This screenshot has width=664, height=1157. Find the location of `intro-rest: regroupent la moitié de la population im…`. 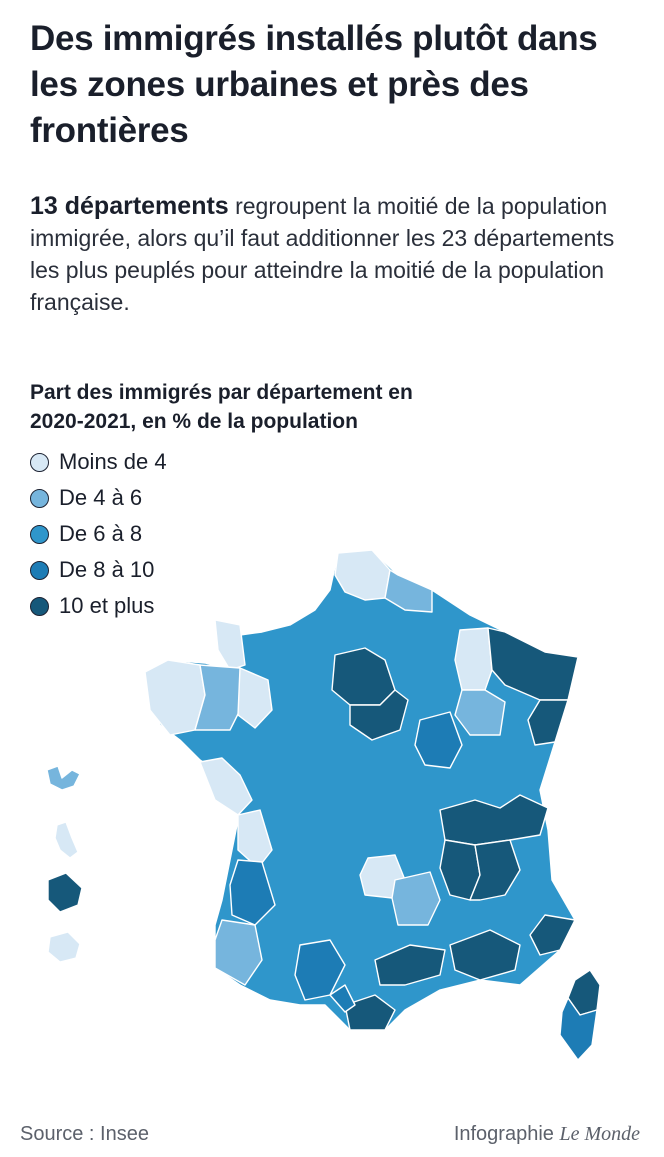

intro-rest: regroupent la moitié de la population im… is located at coordinates (322, 254).